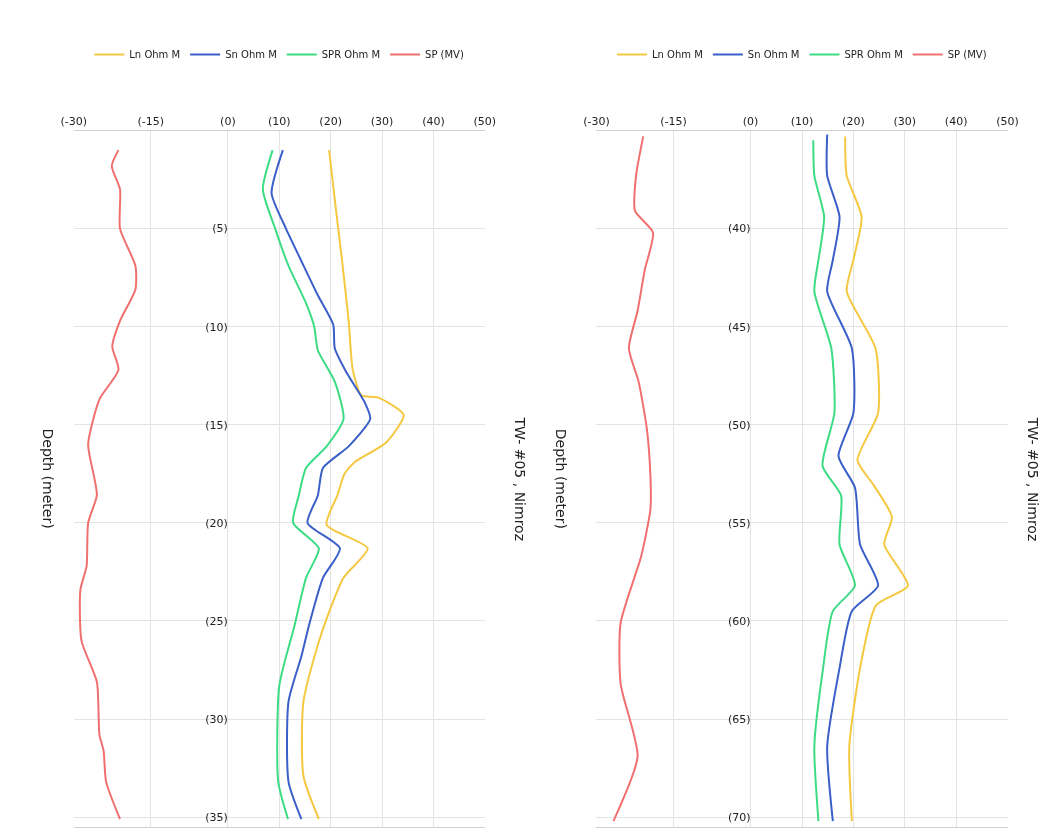 The height and width of the screenshot is (838, 1059). What do you see at coordinates (739, 425) in the screenshot?
I see `y-tick-label: (50)` at bounding box center [739, 425].